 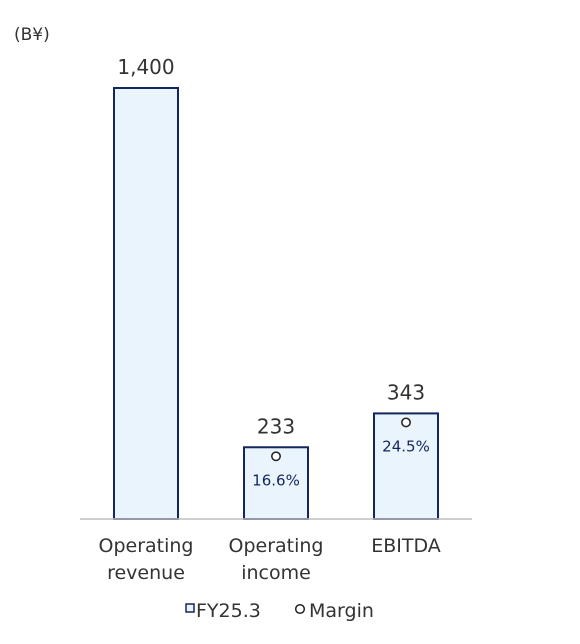 What do you see at coordinates (228, 611) in the screenshot?
I see `legend-label-fy25-3: FY25.3` at bounding box center [228, 611].